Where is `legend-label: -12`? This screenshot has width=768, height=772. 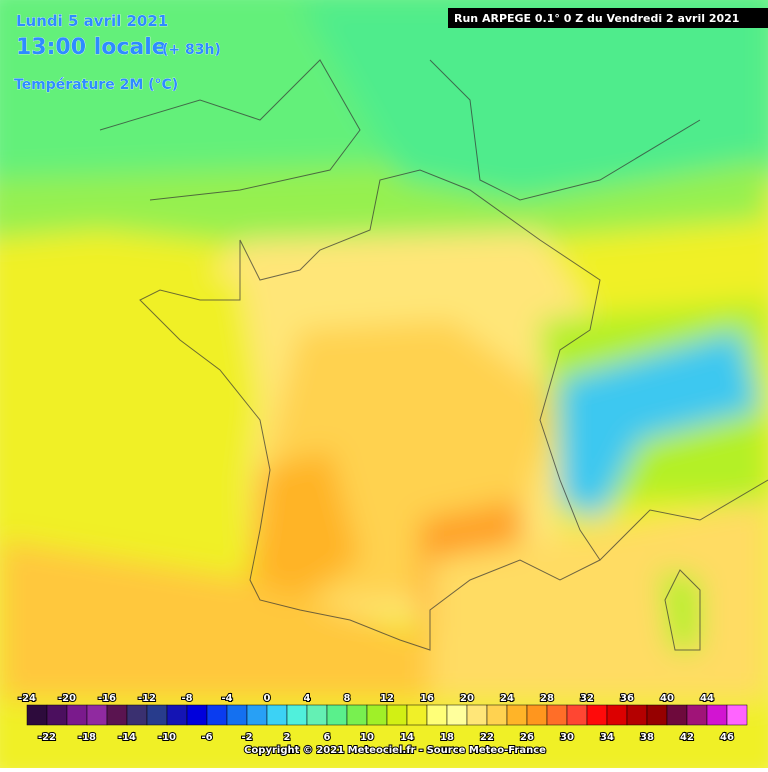 legend-label: -12 is located at coordinates (147, 698).